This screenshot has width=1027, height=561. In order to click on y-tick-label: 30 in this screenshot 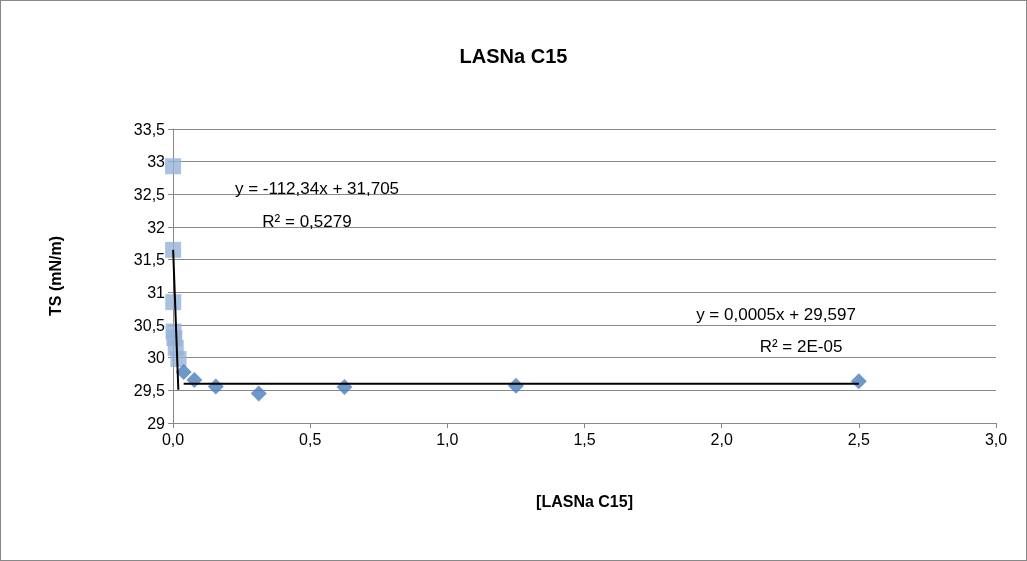, I will do `click(156, 358)`.